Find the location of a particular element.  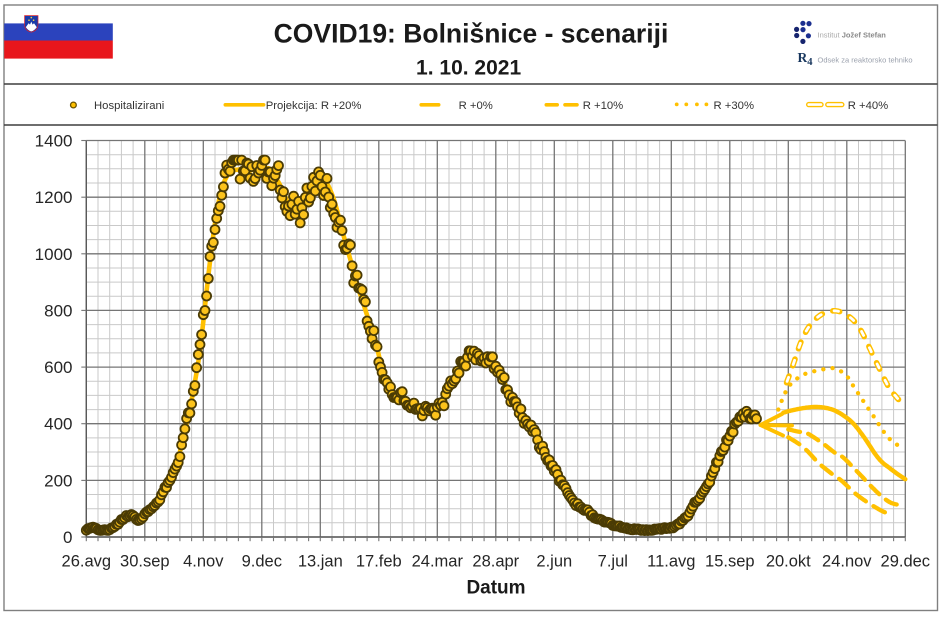

svg-text: 15.sep is located at coordinates (730, 562).